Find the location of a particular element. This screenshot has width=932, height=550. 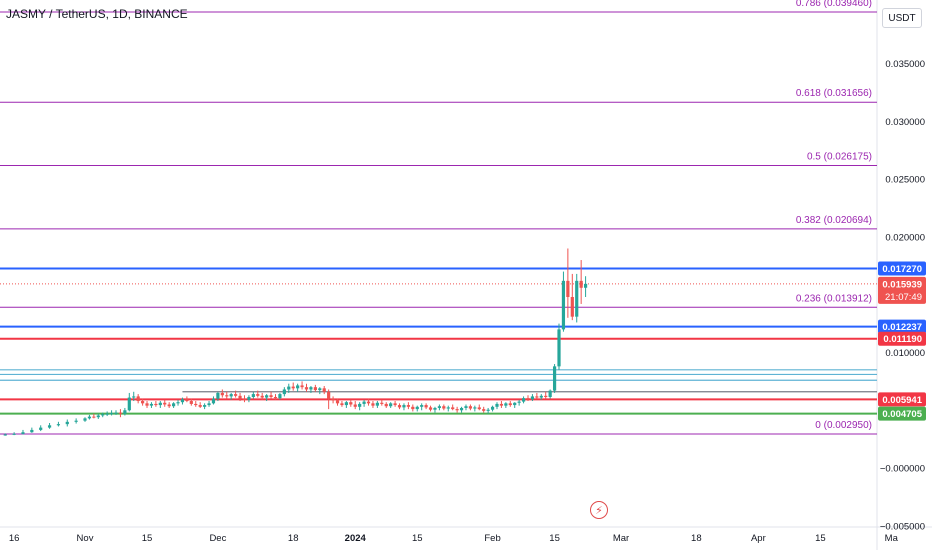

x-tick-label: Nov is located at coordinates (85, 538).